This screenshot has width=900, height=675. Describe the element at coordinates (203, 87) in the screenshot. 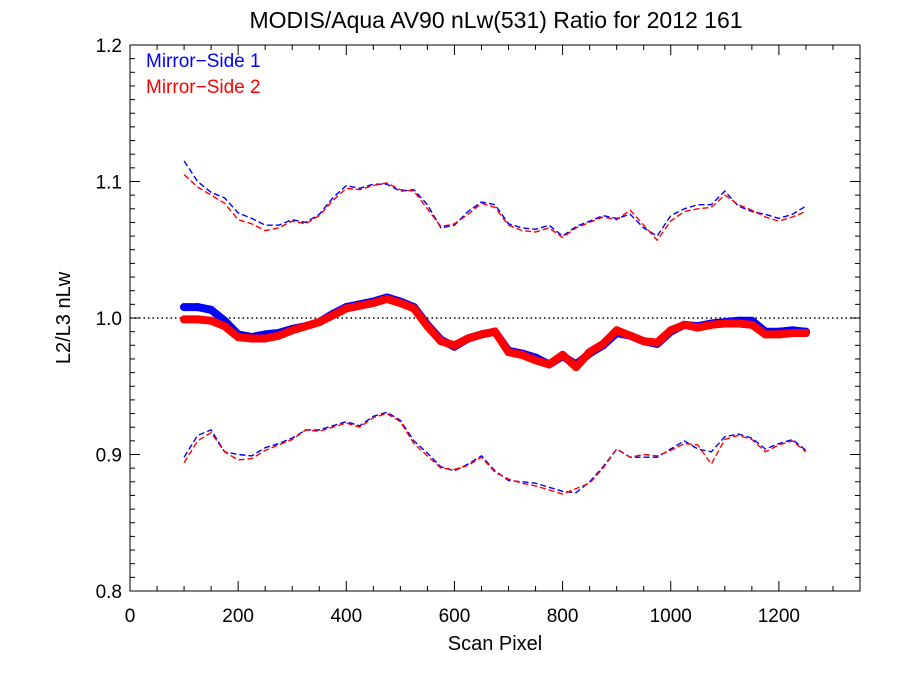

I see `legend-entry-ms2: Mirror−Side 2` at that location.